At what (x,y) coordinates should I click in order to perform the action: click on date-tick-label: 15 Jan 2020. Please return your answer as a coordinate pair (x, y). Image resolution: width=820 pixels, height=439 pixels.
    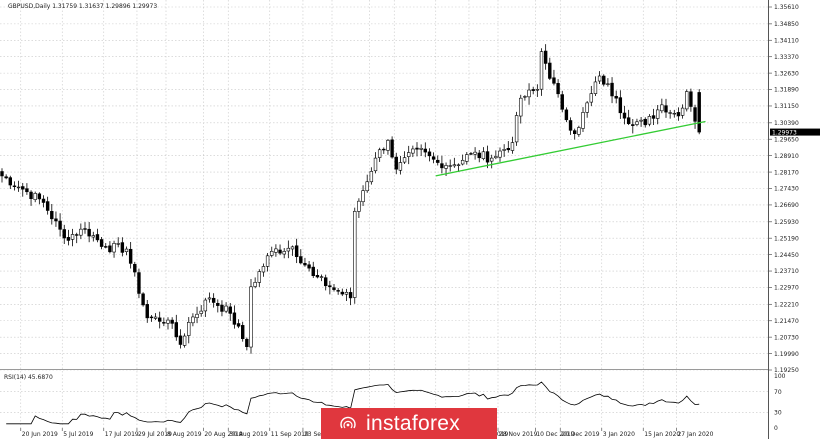
    Looking at the image, I should click on (662, 434).